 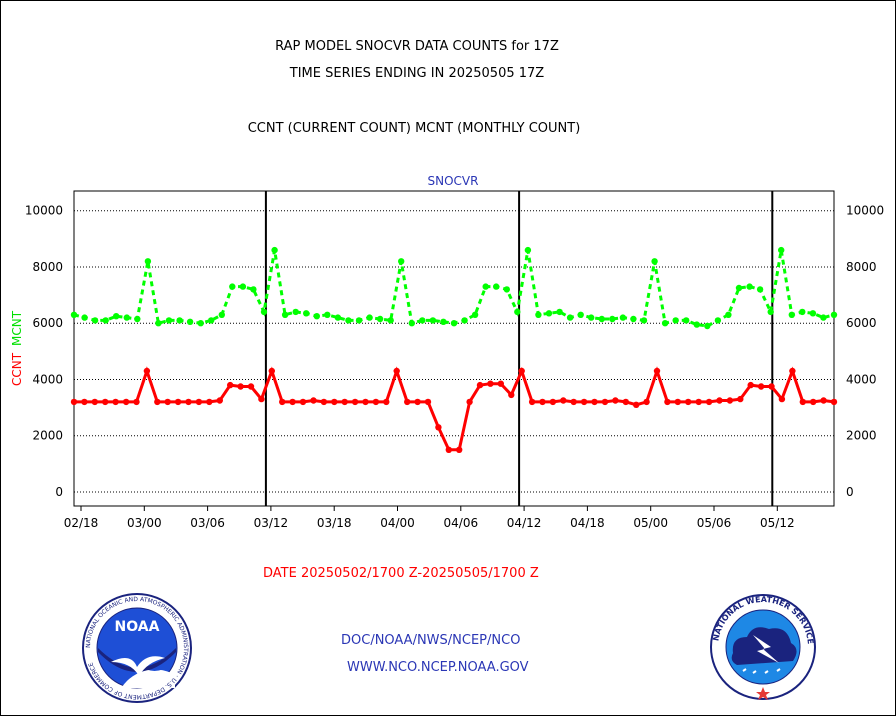 I want to click on x-tick-label: 03/18, so click(x=334, y=523).